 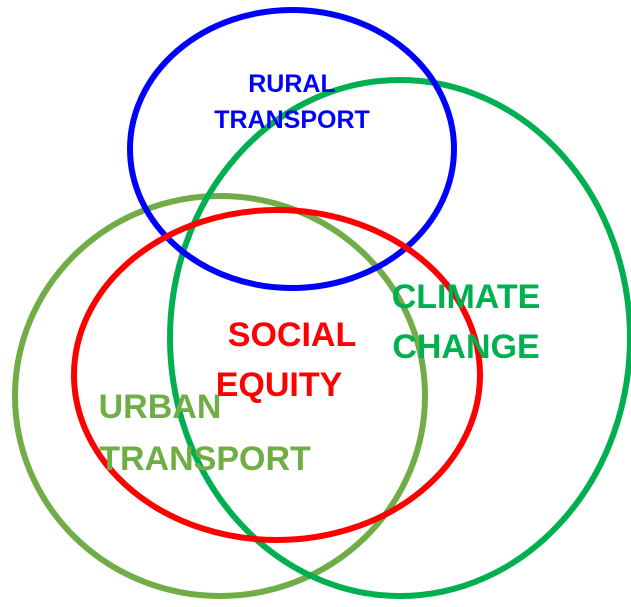 What do you see at coordinates (292, 84) in the screenshot?
I see `rural-label-1: RURAL` at bounding box center [292, 84].